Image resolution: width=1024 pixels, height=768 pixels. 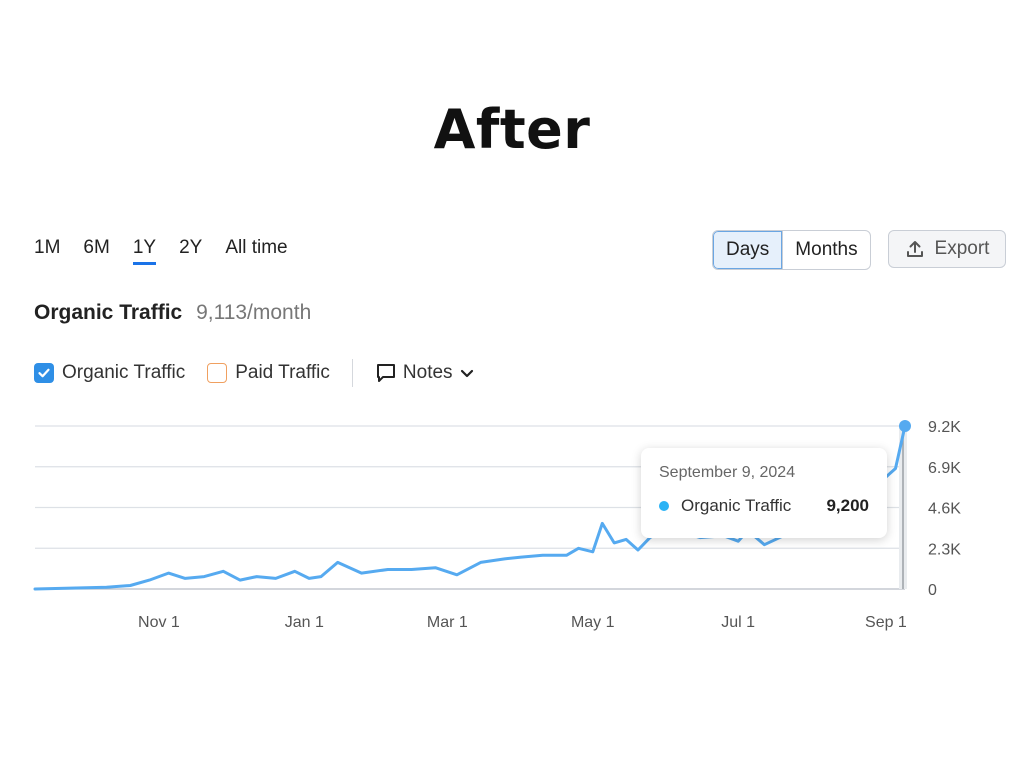 I want to click on page-heading: After, so click(x=512, y=129).